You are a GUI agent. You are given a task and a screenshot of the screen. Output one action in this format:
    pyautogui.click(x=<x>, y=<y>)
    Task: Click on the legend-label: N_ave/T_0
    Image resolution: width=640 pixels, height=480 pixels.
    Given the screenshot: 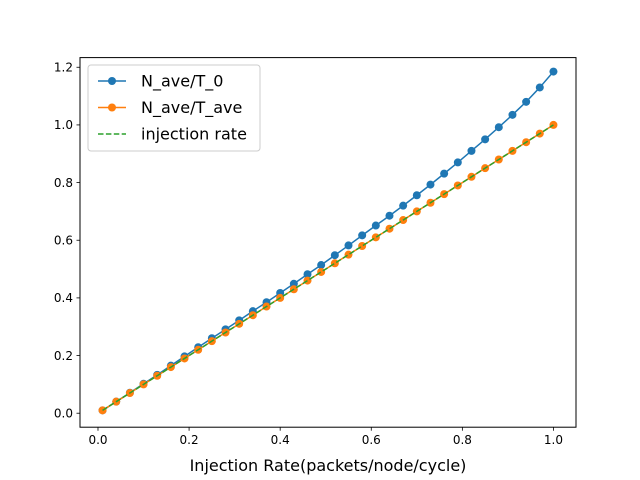 What is the action you would take?
    pyautogui.click(x=182, y=82)
    